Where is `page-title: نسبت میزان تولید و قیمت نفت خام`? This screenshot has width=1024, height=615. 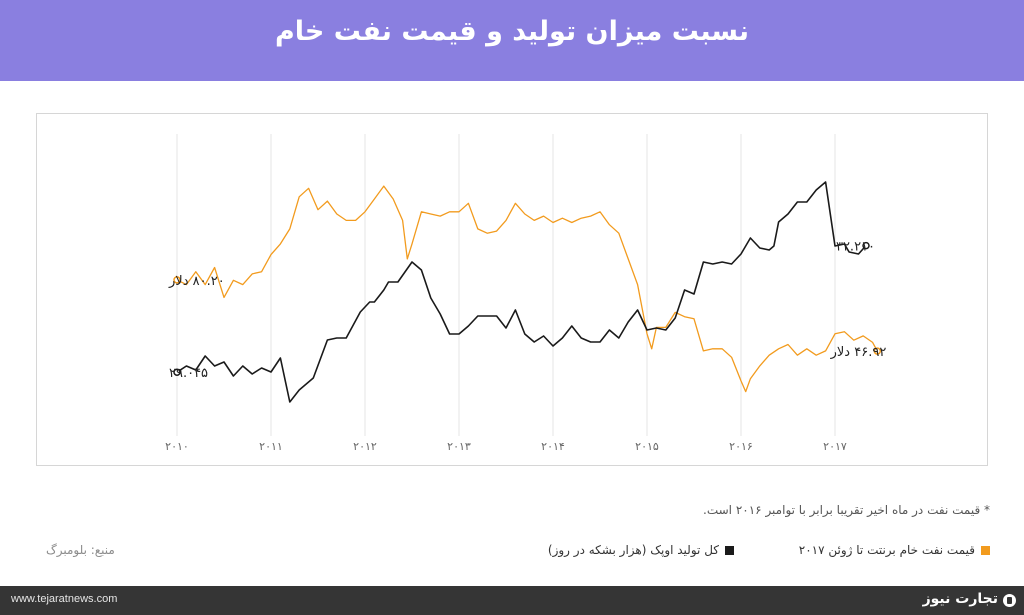
page-title: نسبت میزان تولید و قیمت نفت خام is located at coordinates (512, 31).